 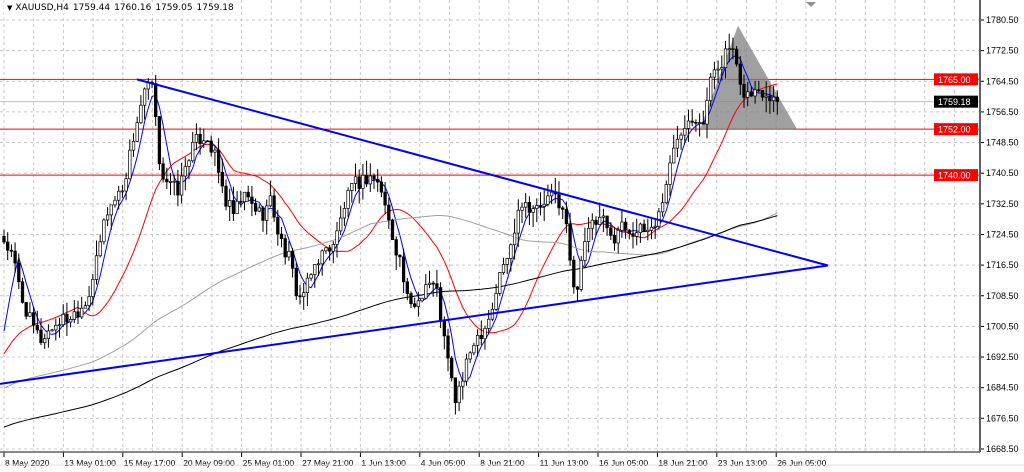 I want to click on x-tick-label: 20 May 09:00, so click(x=209, y=463).